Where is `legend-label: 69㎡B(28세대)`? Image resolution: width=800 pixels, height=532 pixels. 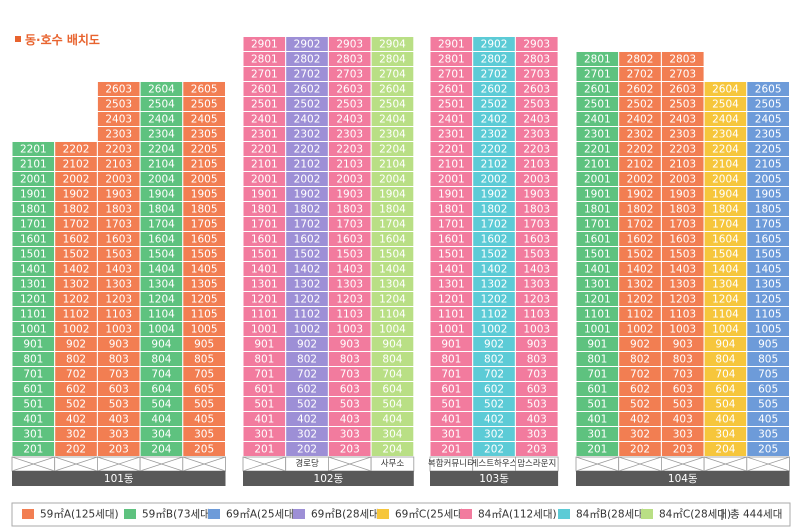
legend-label: 69㎡B(28세대) is located at coordinates (347, 515).